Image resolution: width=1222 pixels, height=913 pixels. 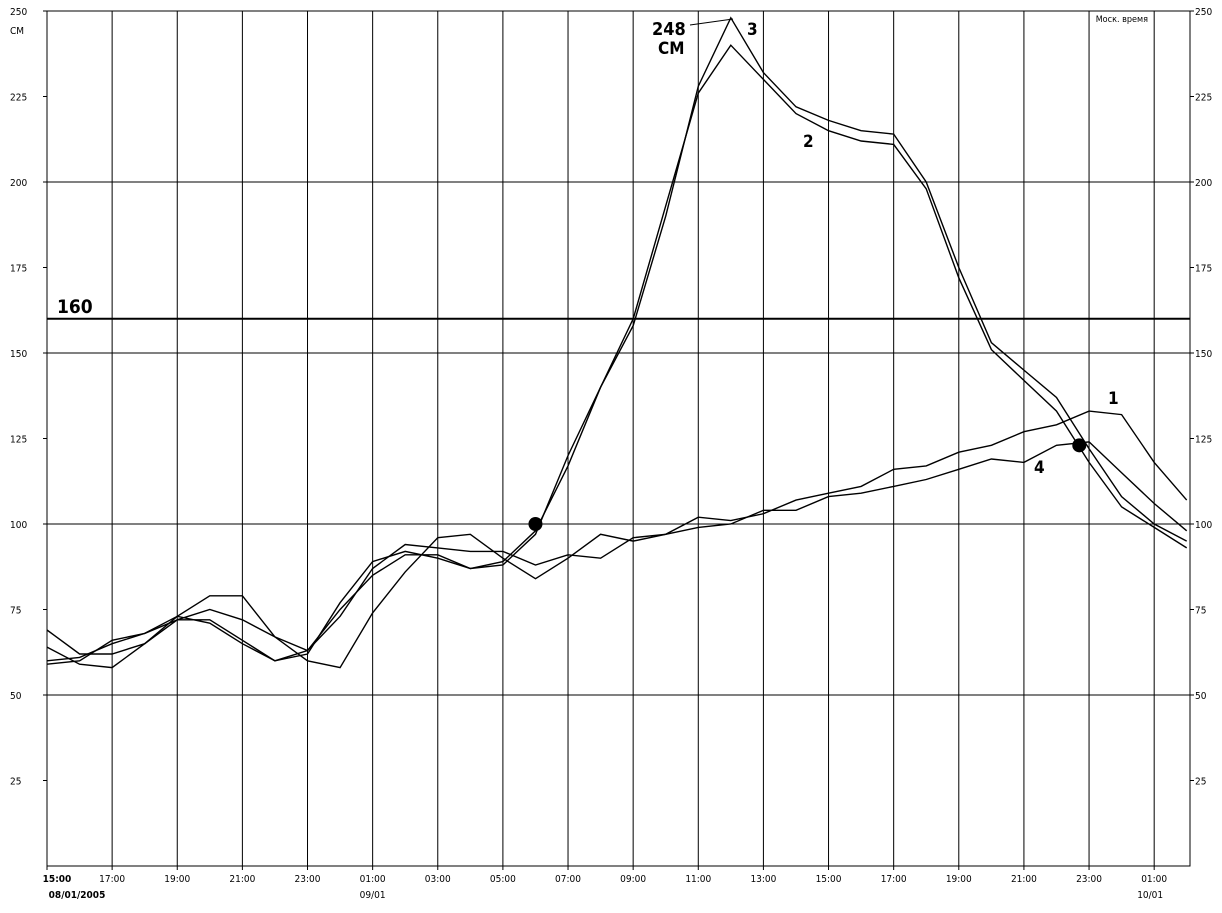 I want to click on series-label: 4, so click(x=1039, y=468).